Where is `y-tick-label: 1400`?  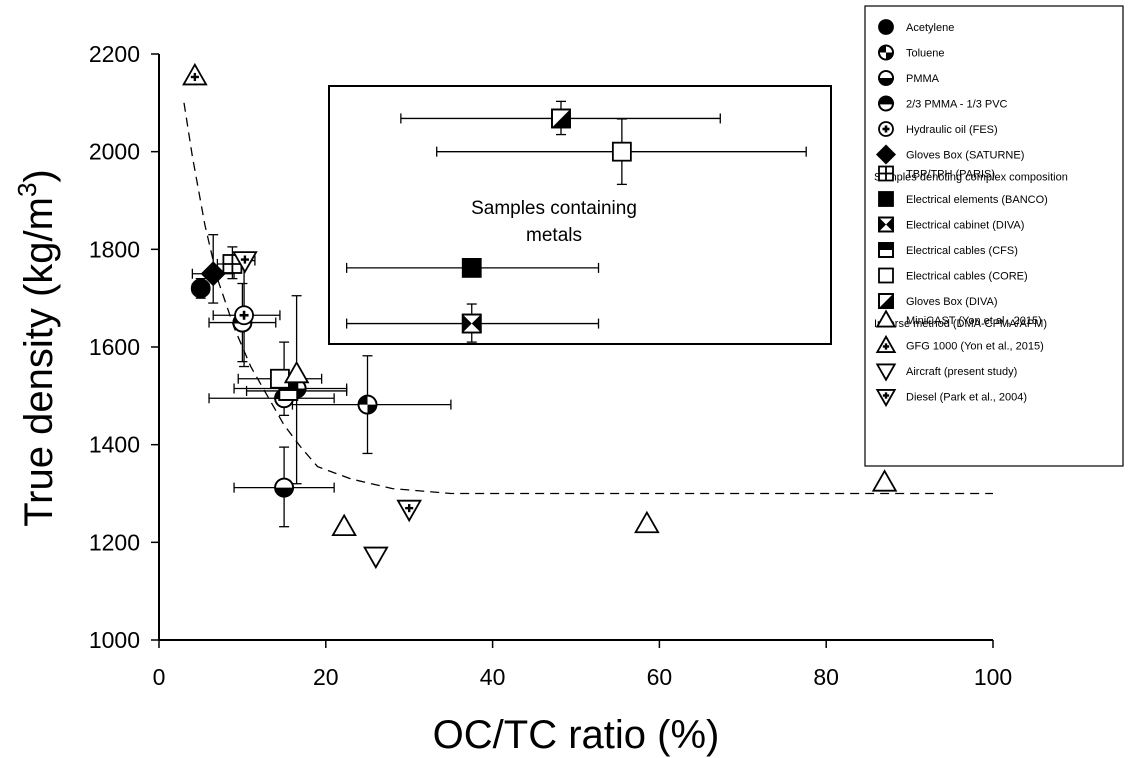 y-tick-label: 1400 is located at coordinates (114, 445).